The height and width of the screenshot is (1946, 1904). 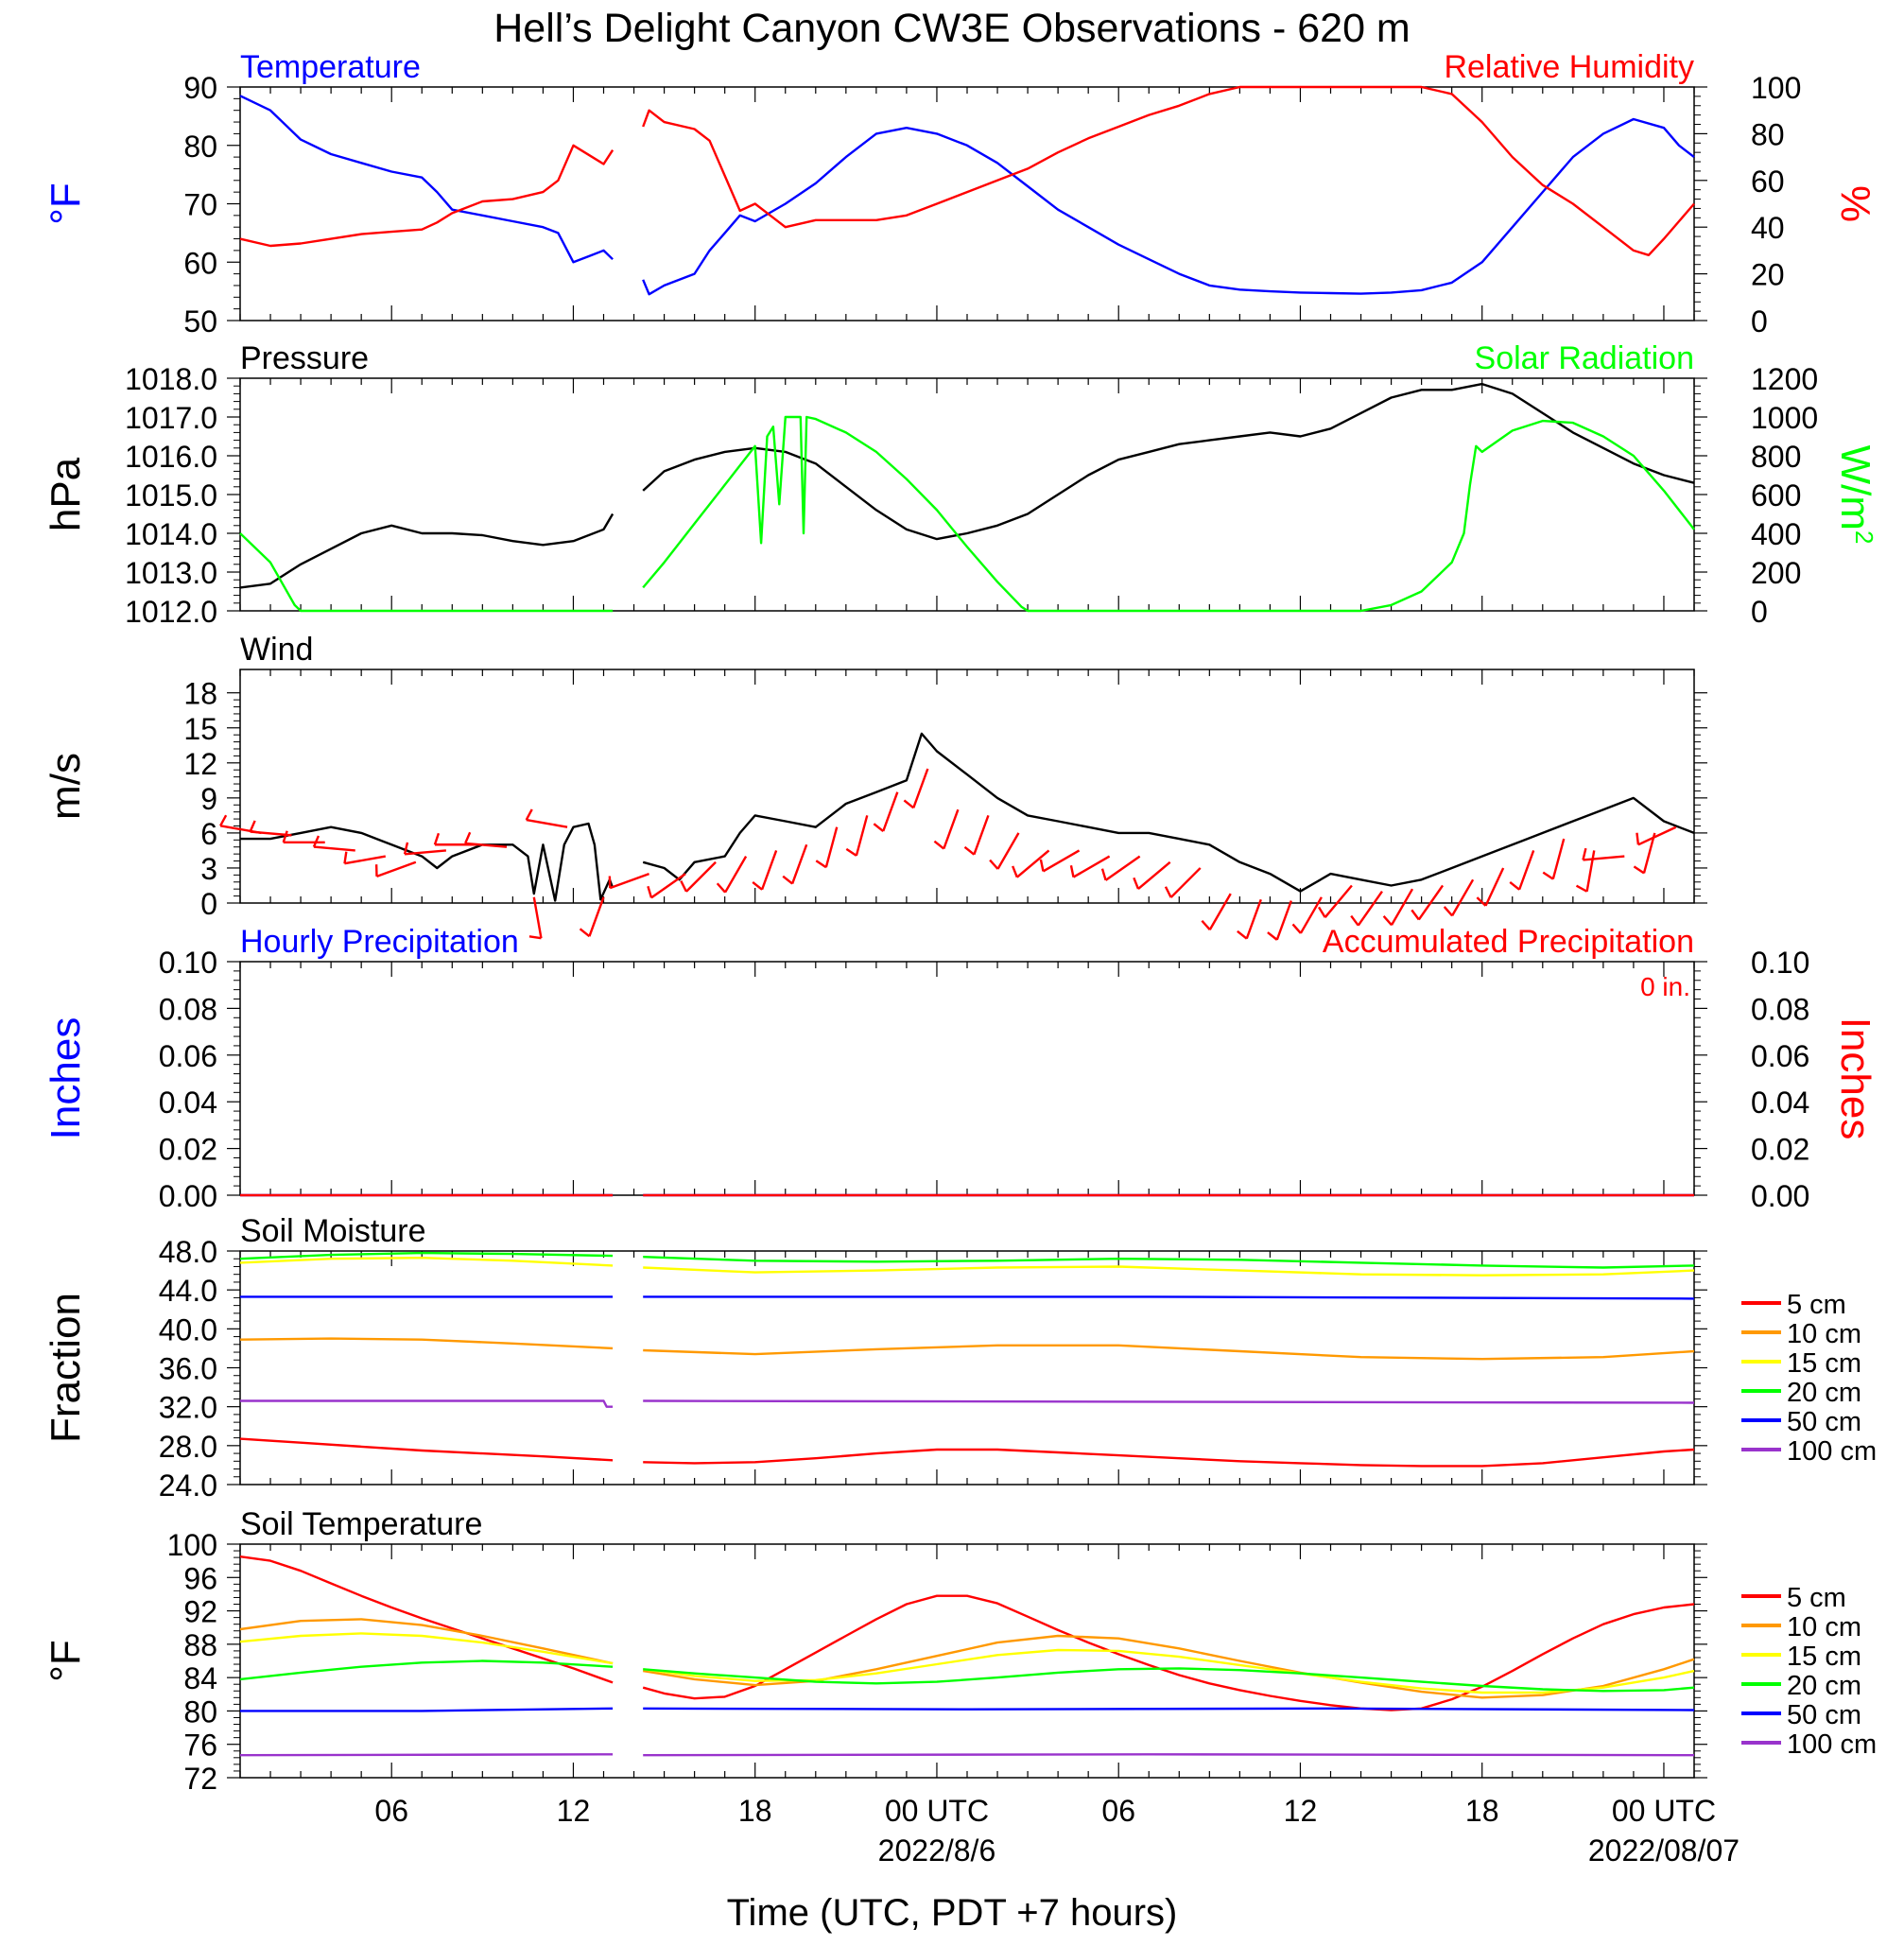 What do you see at coordinates (188, 963) in the screenshot?
I see `y-left-tick-label: 0.10` at bounding box center [188, 963].